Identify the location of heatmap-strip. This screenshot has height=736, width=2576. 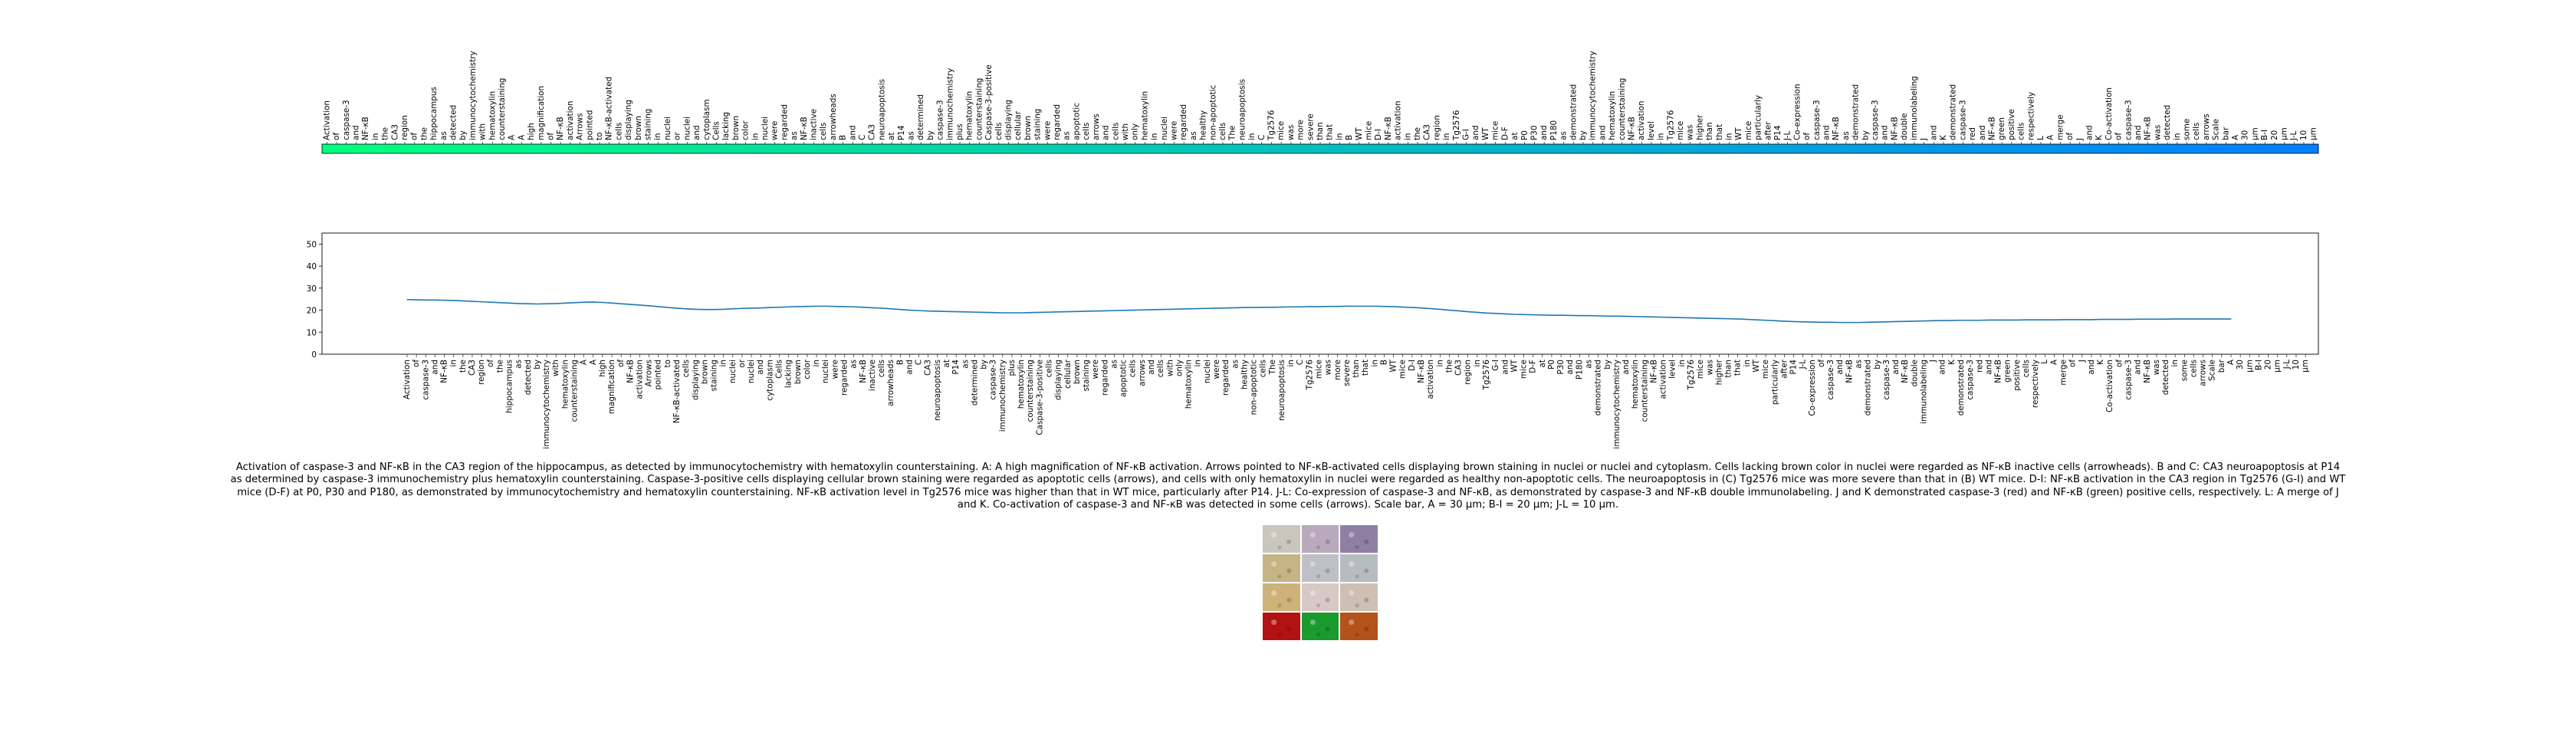
(1320, 148).